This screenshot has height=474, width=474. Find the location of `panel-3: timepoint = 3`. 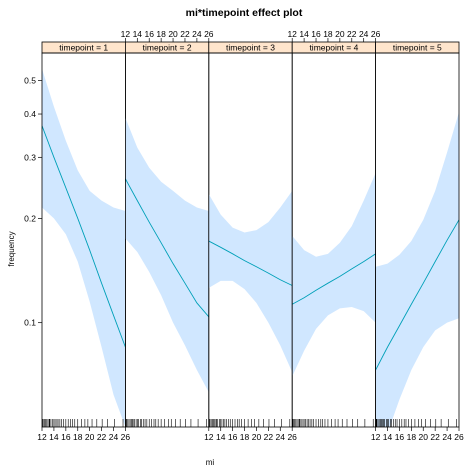

panel-3: timepoint = 3 is located at coordinates (250, 234).